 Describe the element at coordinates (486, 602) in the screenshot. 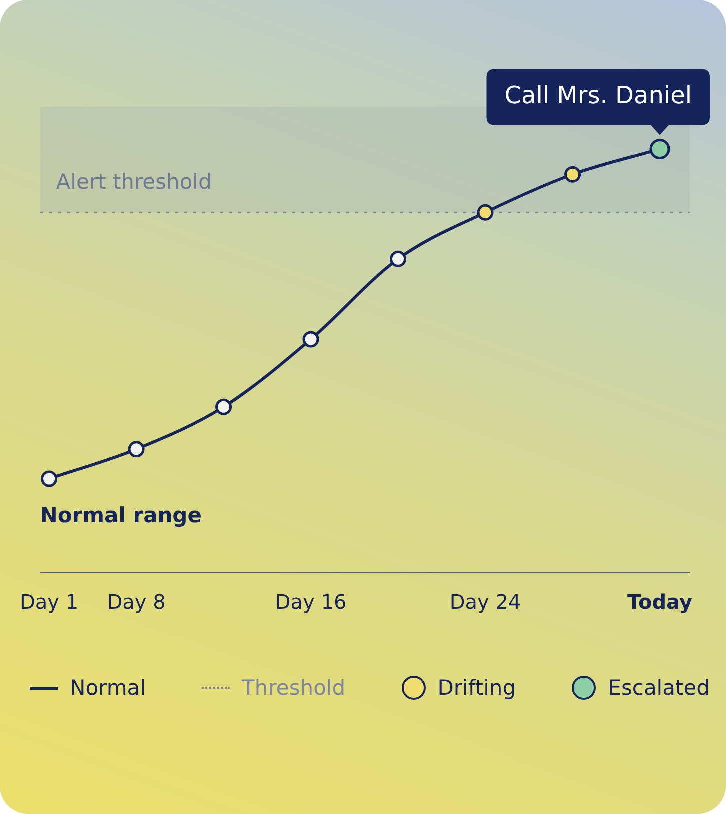

I see `x-tick-label: Day 24` at that location.